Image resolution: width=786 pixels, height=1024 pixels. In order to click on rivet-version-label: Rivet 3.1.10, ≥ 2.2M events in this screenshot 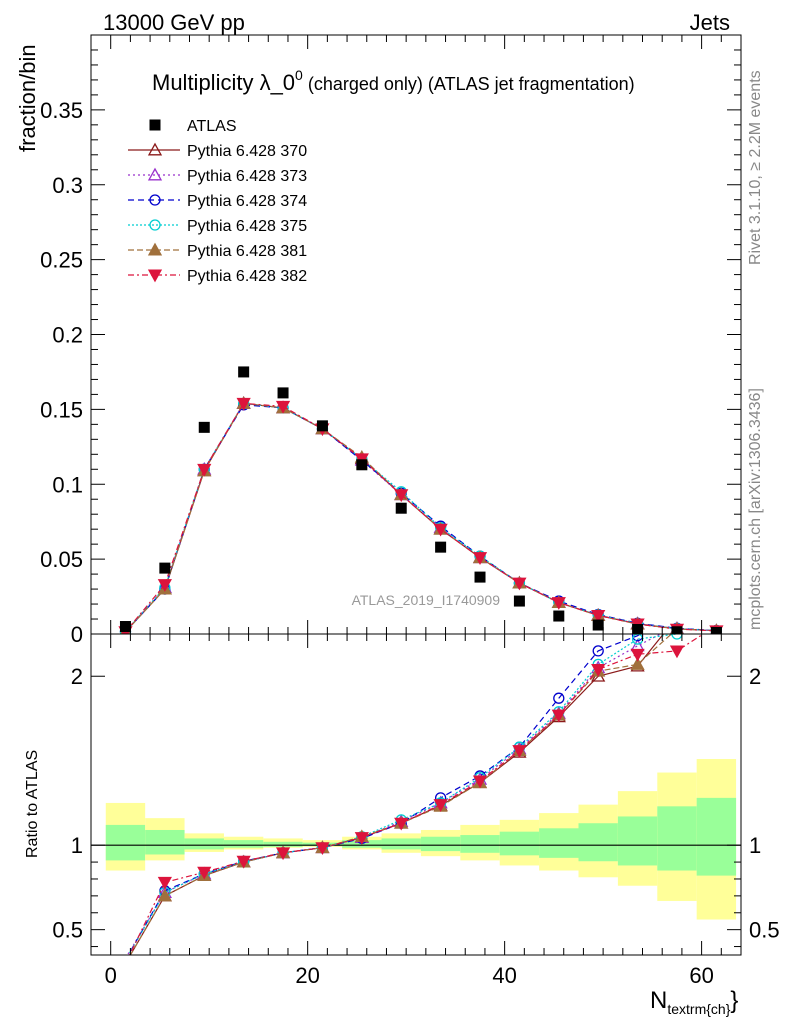, I will do `click(755, 167)`.